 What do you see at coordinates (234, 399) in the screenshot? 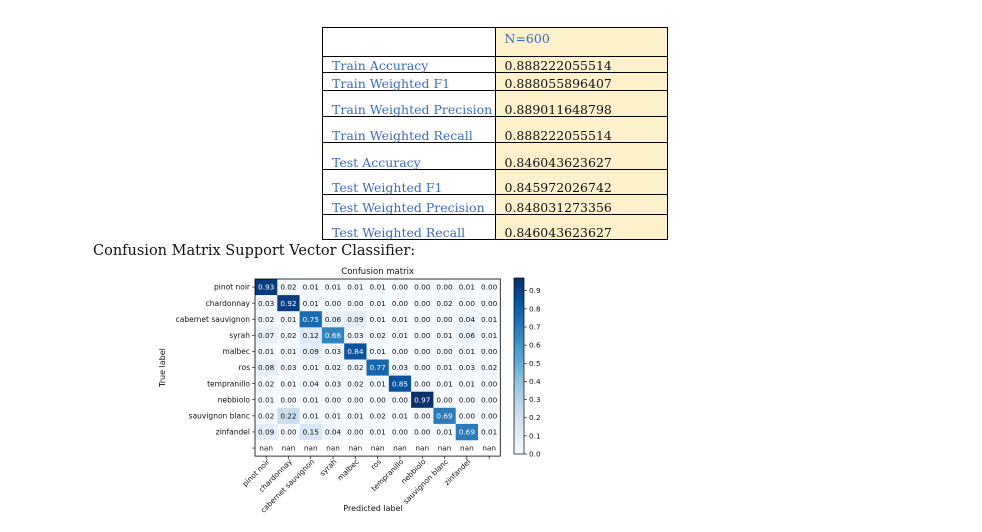
I see `y-tick-label: nebbiolo` at bounding box center [234, 399].